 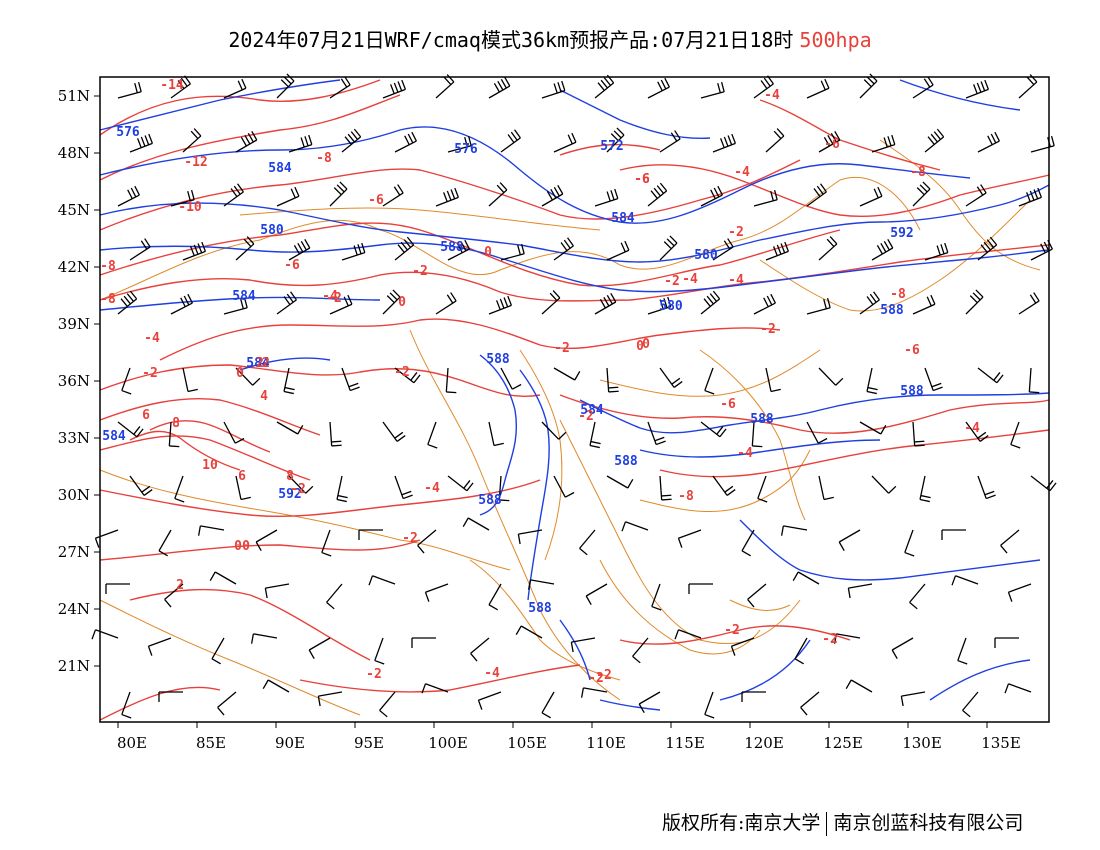 What do you see at coordinates (280, 168) in the screenshot?
I see `height-label: 584` at bounding box center [280, 168].